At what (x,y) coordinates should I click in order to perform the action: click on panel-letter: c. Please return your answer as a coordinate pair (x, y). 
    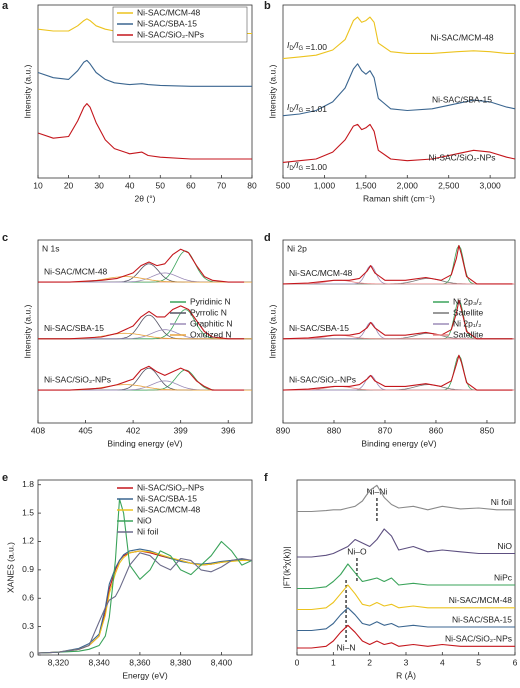
    Looking at the image, I should click on (5, 238).